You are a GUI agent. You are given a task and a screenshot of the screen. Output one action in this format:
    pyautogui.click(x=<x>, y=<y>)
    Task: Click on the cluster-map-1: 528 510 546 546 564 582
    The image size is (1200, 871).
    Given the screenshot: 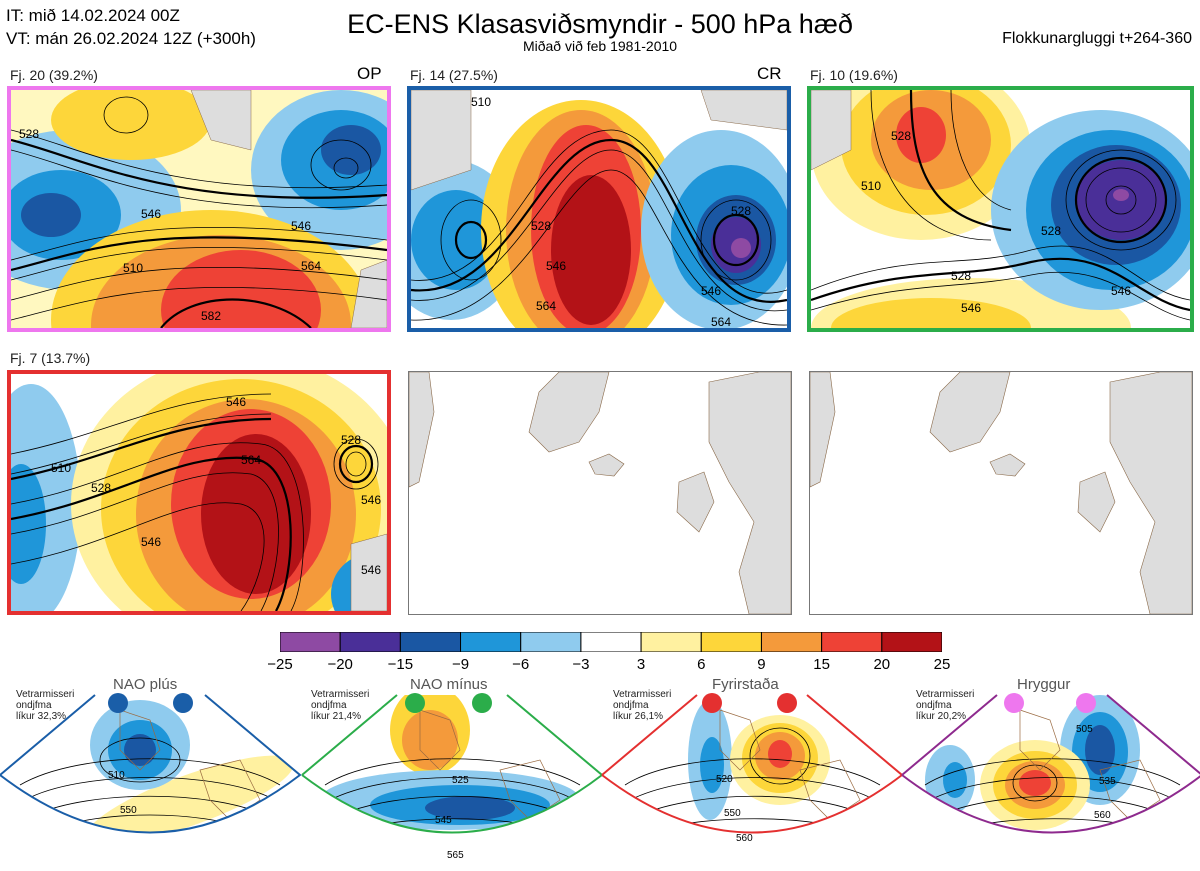 What is the action you would take?
    pyautogui.click(x=199, y=209)
    